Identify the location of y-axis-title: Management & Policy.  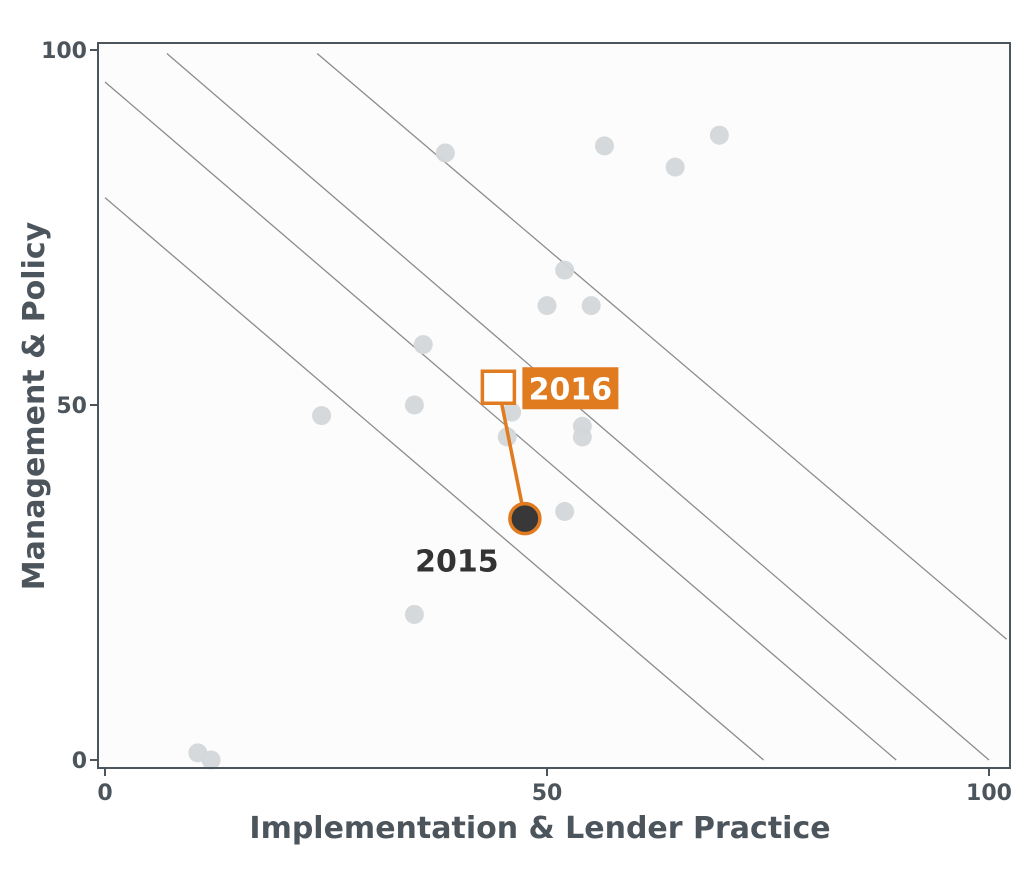
(34, 405).